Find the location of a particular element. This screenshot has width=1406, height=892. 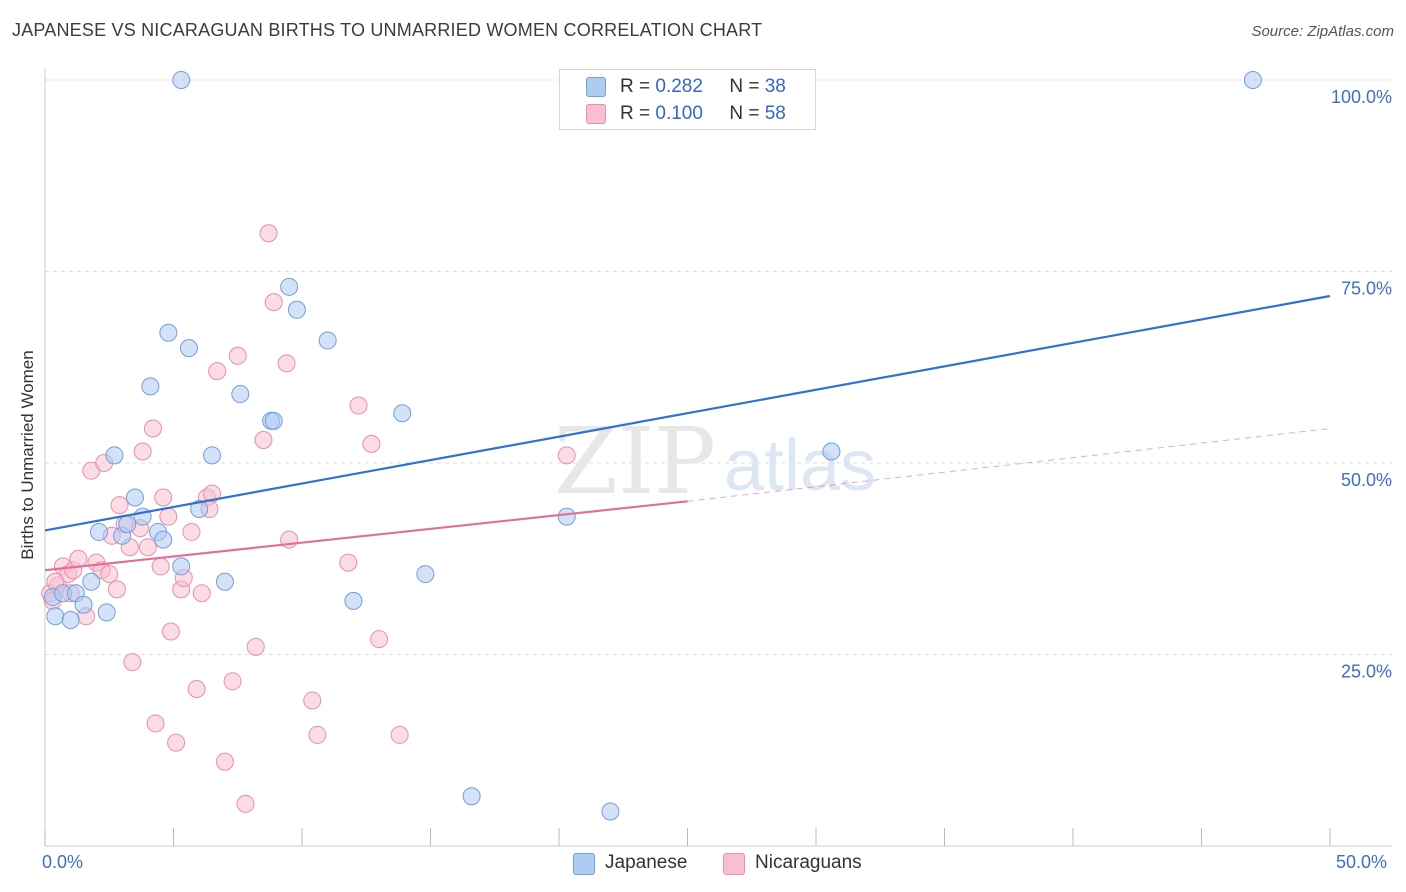

legend-label-nicaraguans: Nicaraguans is located at coordinates (808, 862).